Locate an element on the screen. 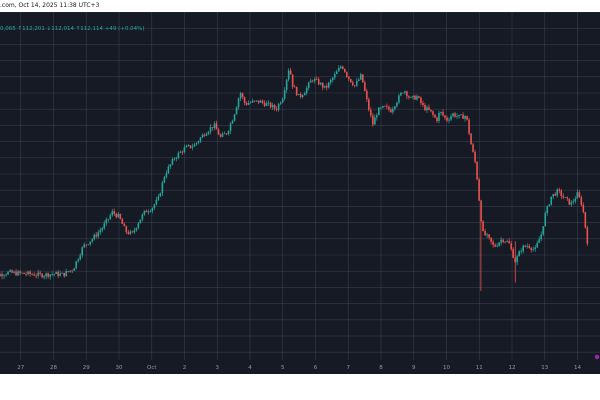  x-tick-label: 11 is located at coordinates (479, 368).